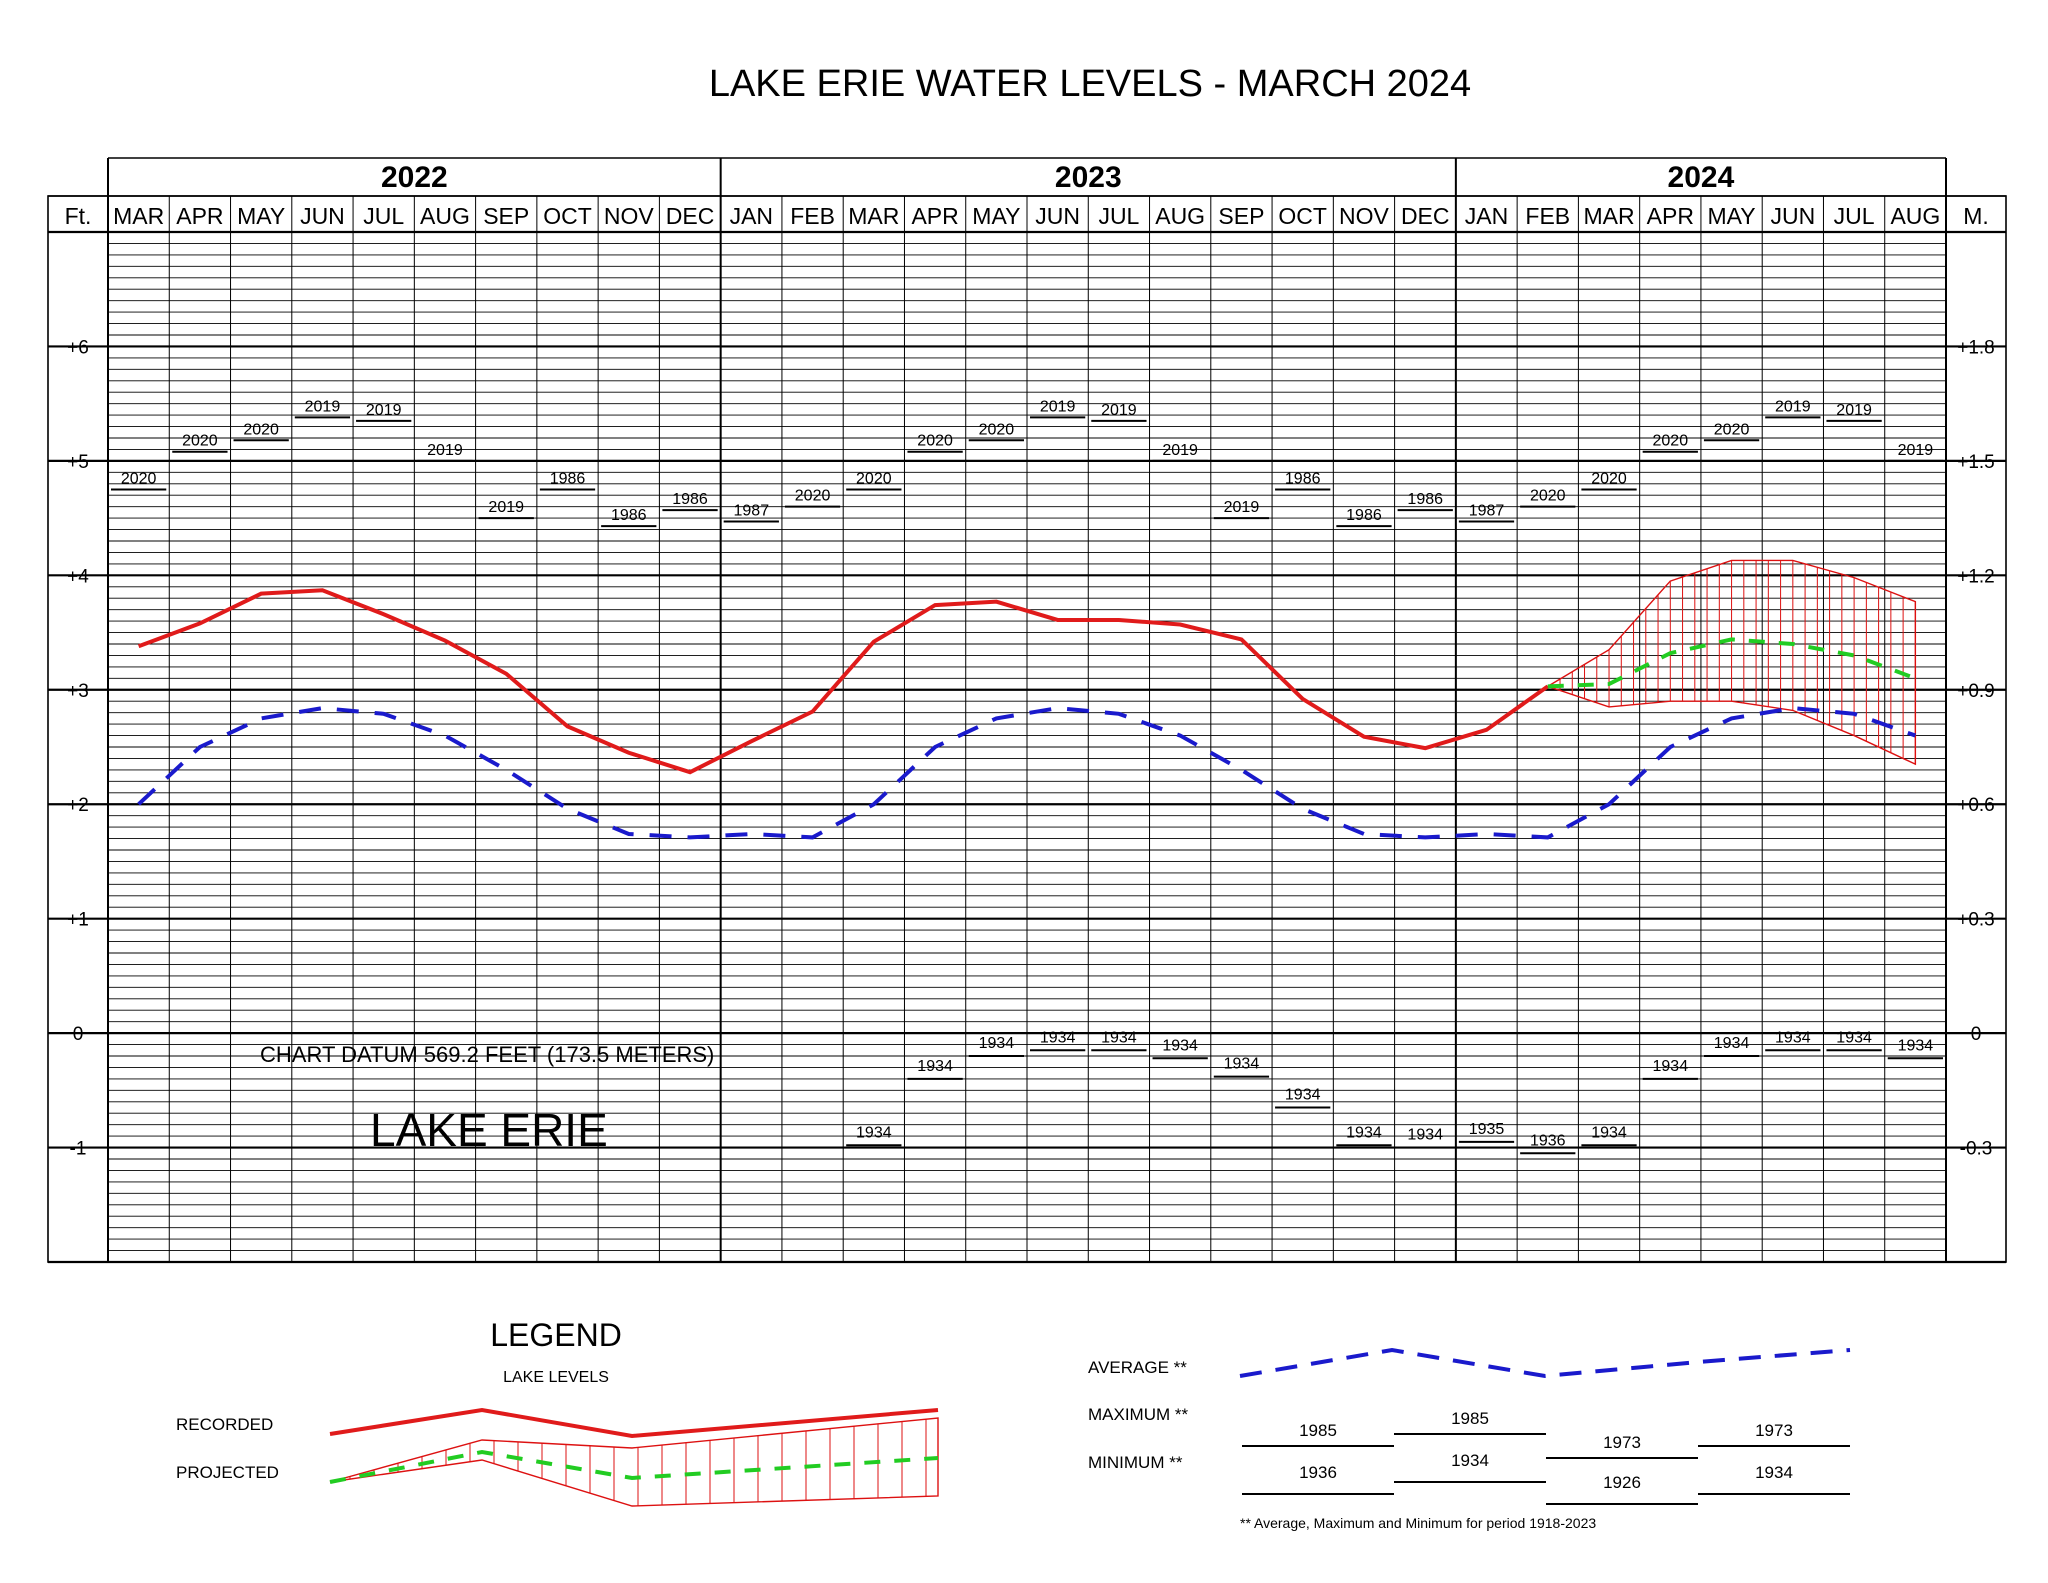 The width and height of the screenshot is (2048, 1583). Describe the element at coordinates (1090, 84) in the screenshot. I see `chart-title: LAKE ERIE WATER LEVELS - MARCH 2024` at that location.